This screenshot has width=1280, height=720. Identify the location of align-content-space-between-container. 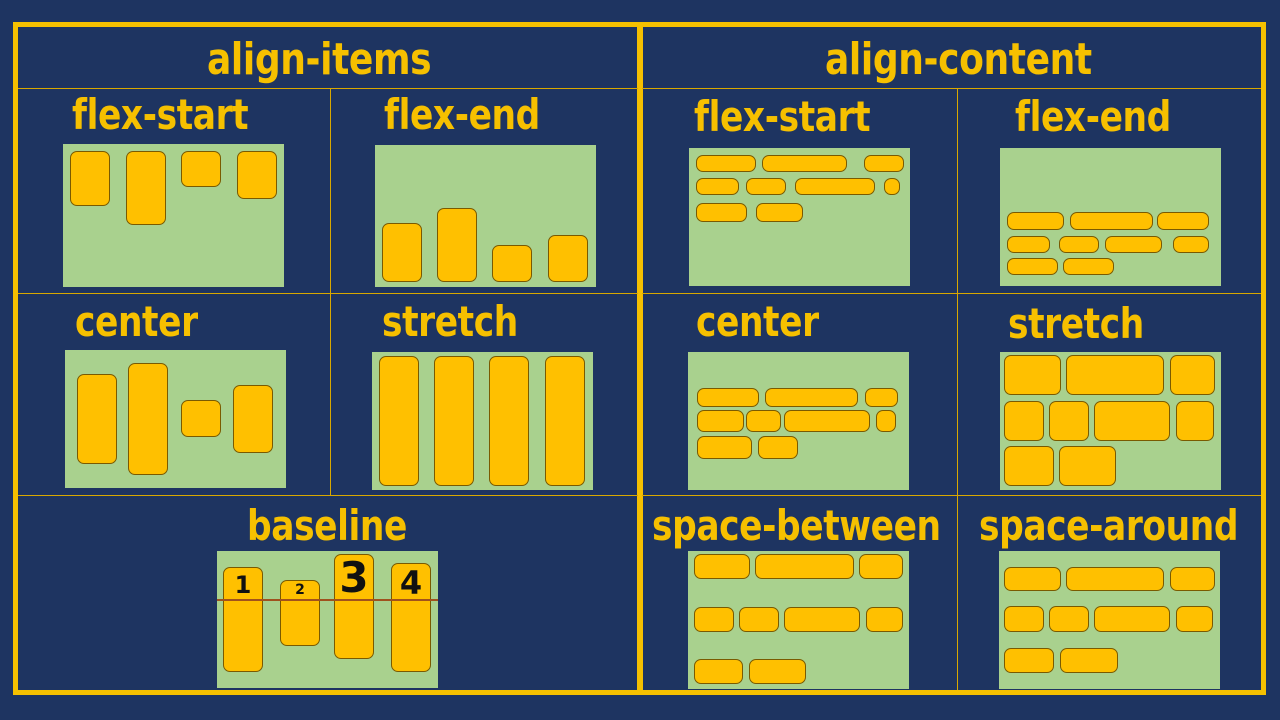
(798, 620).